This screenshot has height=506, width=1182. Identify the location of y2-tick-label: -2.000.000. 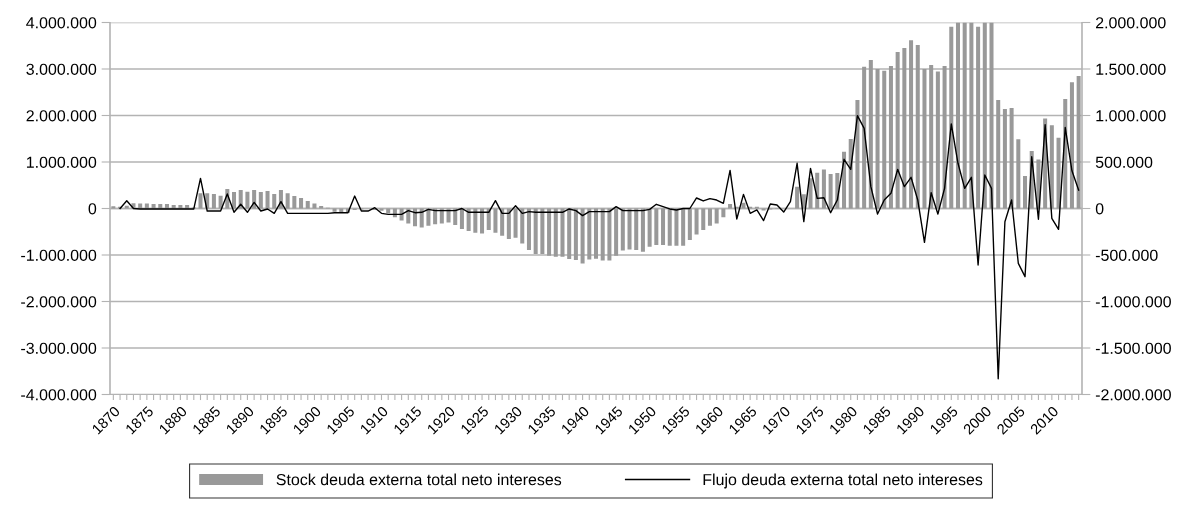
(1133, 395).